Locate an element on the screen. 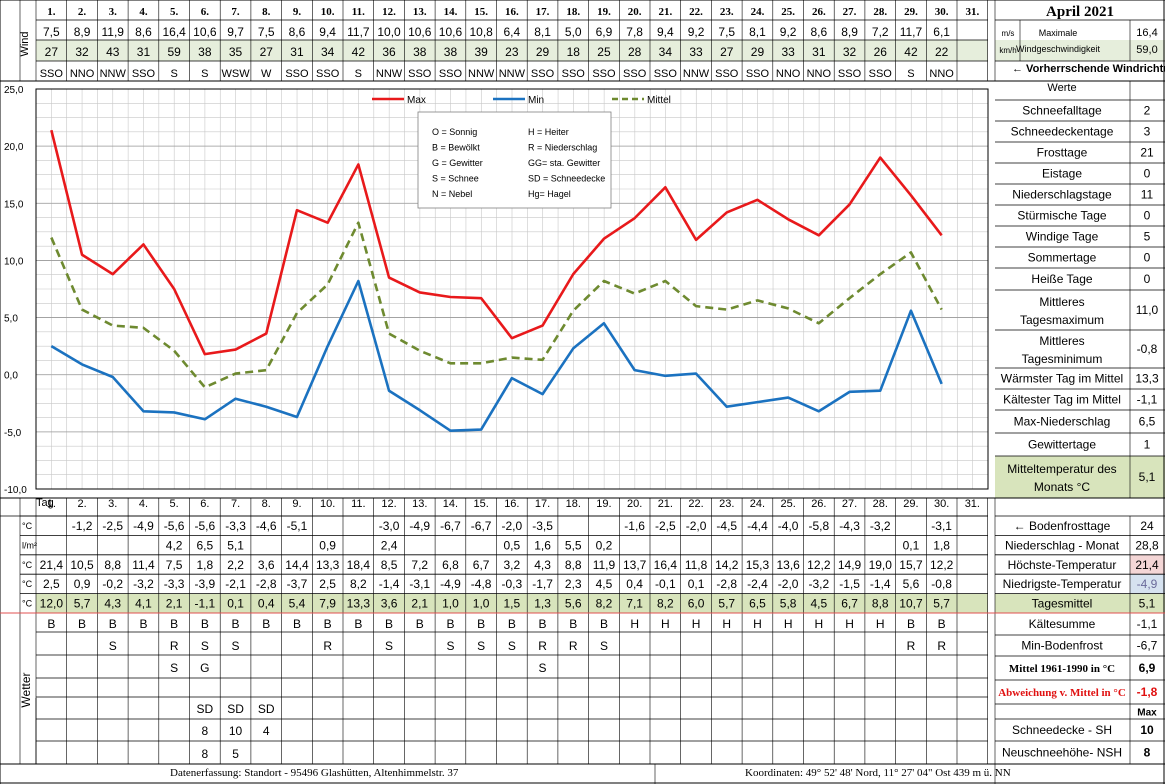 The image size is (1165, 784). table-cell: -6,7 is located at coordinates (450, 526).